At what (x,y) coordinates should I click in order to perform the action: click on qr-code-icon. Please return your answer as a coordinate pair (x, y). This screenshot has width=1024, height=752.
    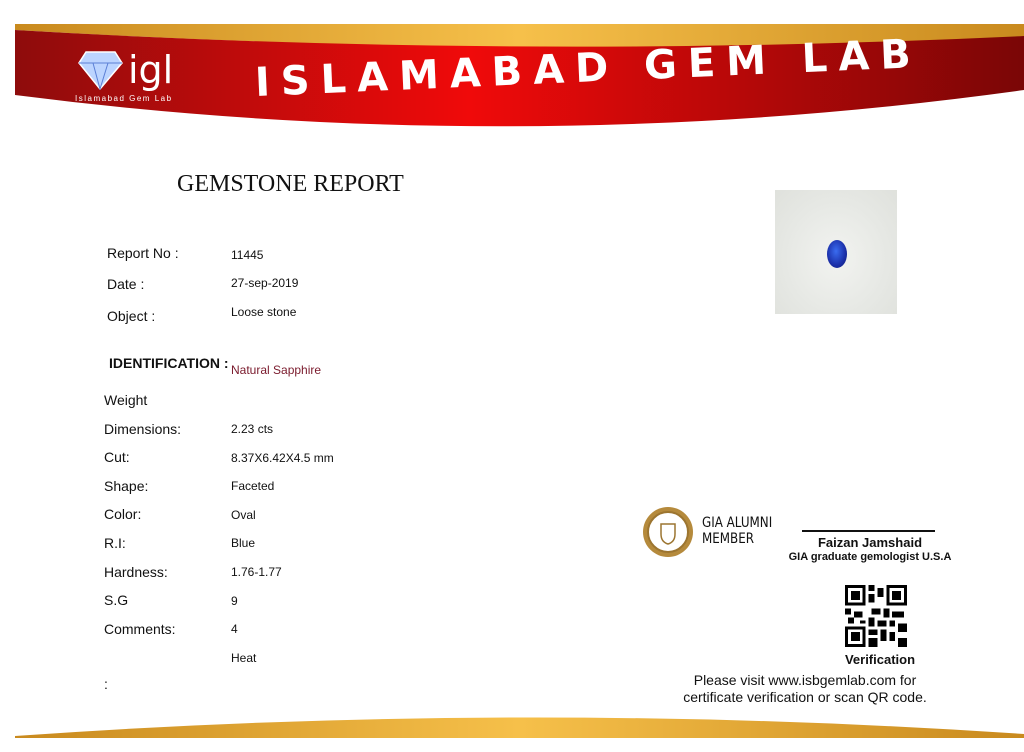
    Looking at the image, I should click on (876, 616).